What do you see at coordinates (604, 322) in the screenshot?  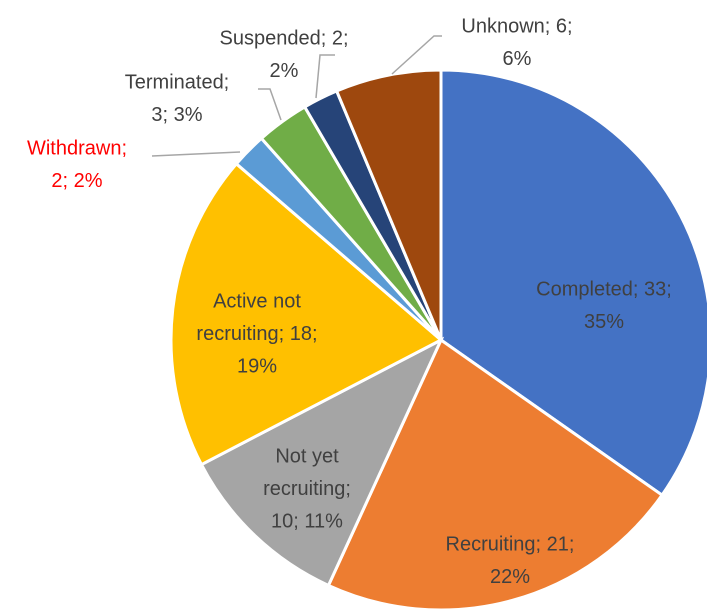 I see `data-label: 35%` at bounding box center [604, 322].